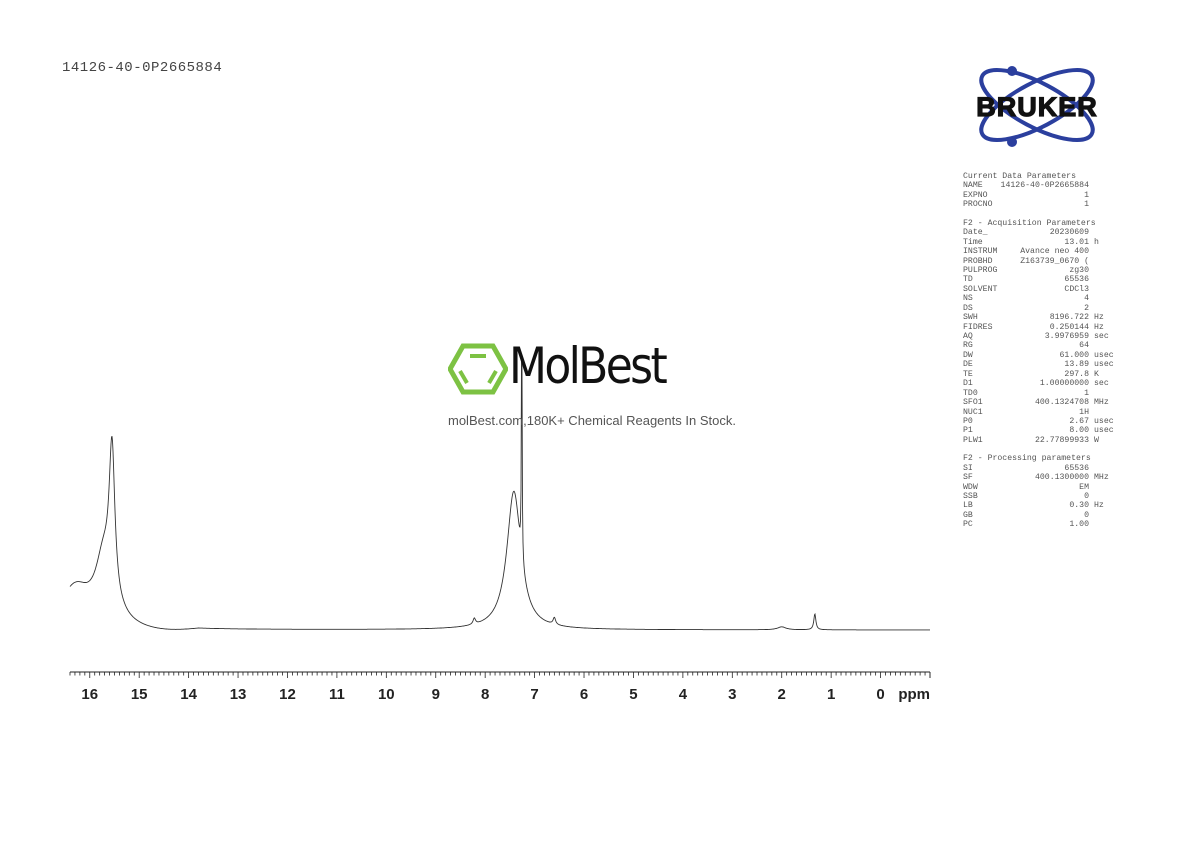 The width and height of the screenshot is (1190, 842). I want to click on param-unit: h, so click(1096, 242).